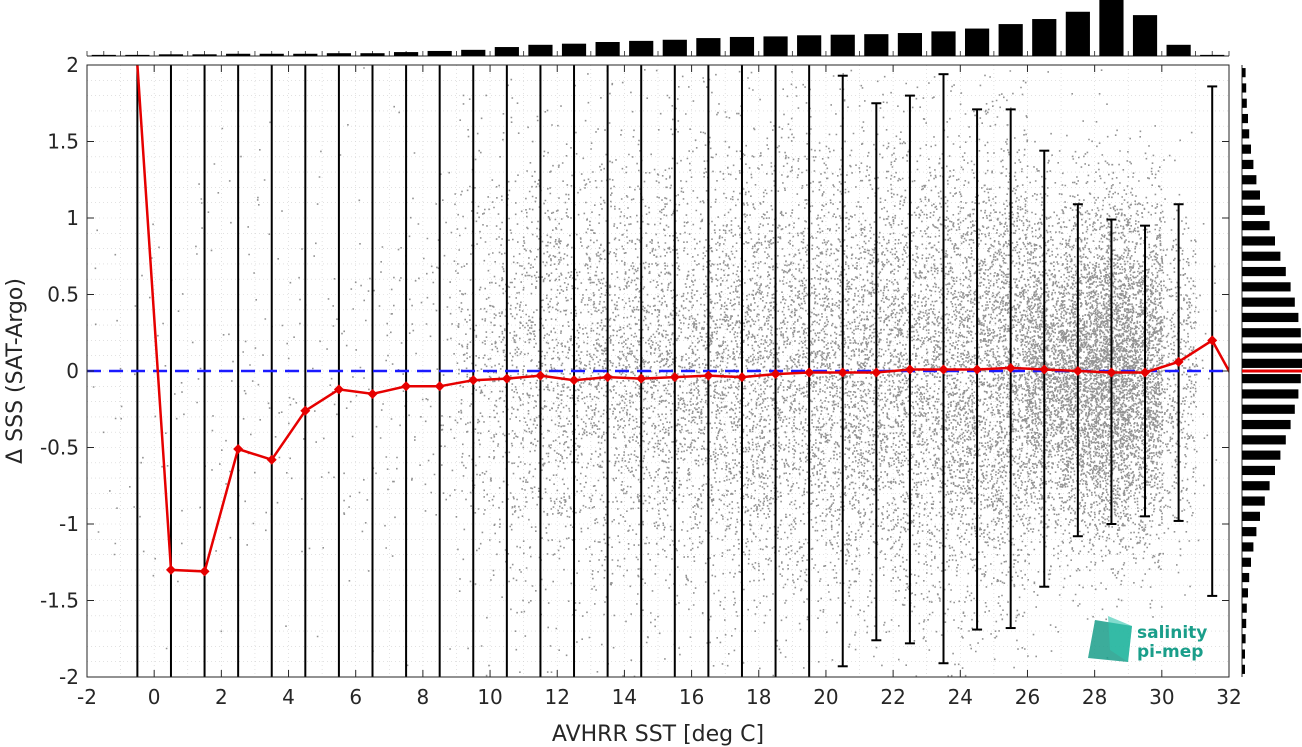 The width and height of the screenshot is (1302, 747). What do you see at coordinates (15, 371) in the screenshot?
I see `y-axis-label: Δ SSS (SAT-Argo)` at bounding box center [15, 371].